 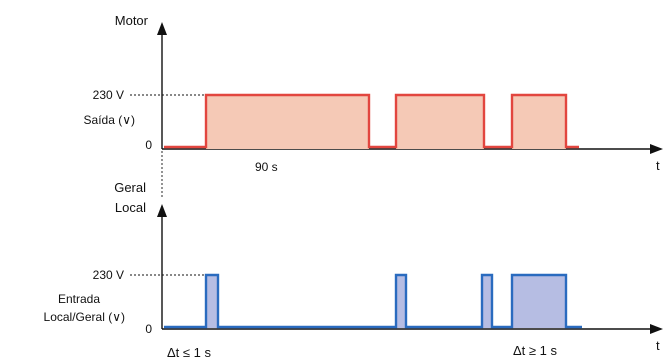 I want to click on short-pulse-label: Δt ≤ 1 s, so click(x=189, y=352).